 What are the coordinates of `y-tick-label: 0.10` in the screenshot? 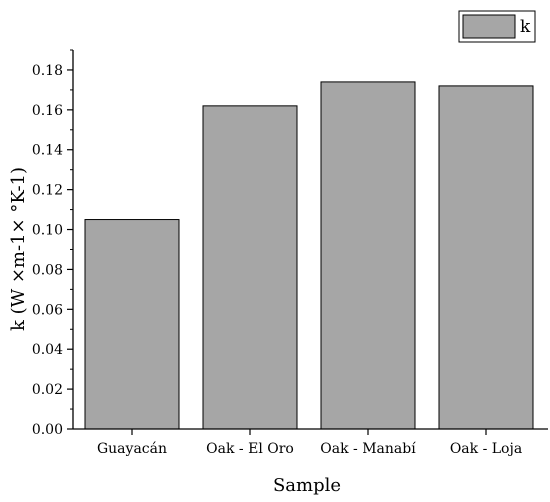 It's located at (47, 231).